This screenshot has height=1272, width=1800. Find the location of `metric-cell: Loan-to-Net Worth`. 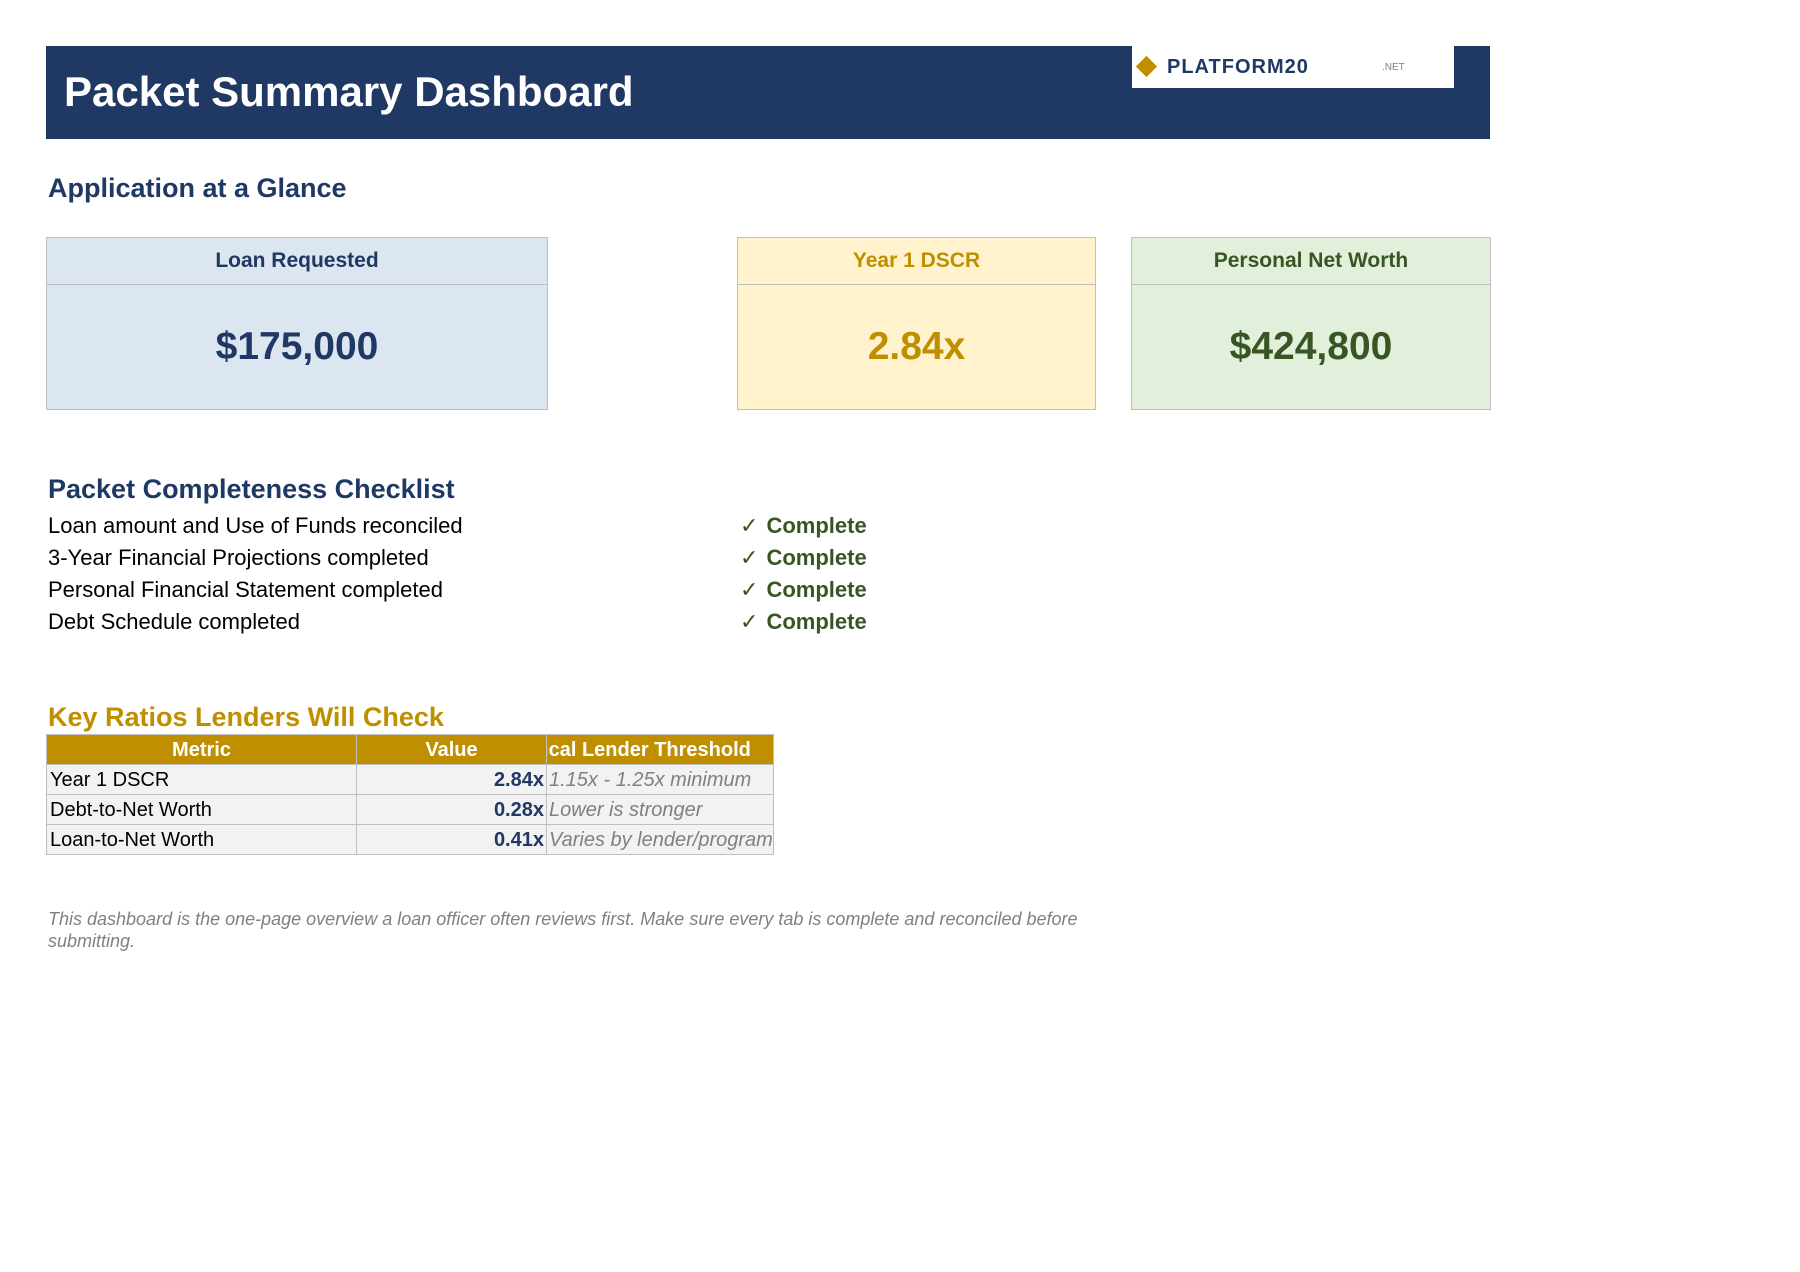

metric-cell: Loan-to-Net Worth is located at coordinates (201, 839).